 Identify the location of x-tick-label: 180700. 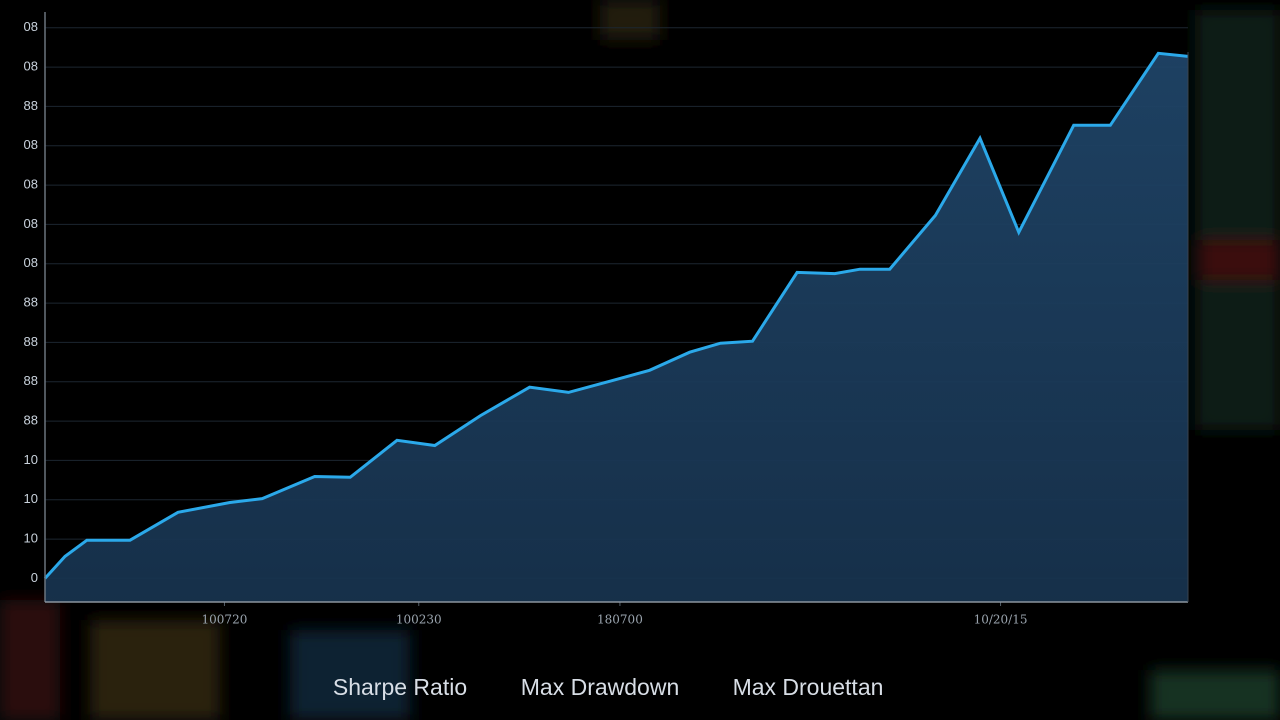
(620, 620).